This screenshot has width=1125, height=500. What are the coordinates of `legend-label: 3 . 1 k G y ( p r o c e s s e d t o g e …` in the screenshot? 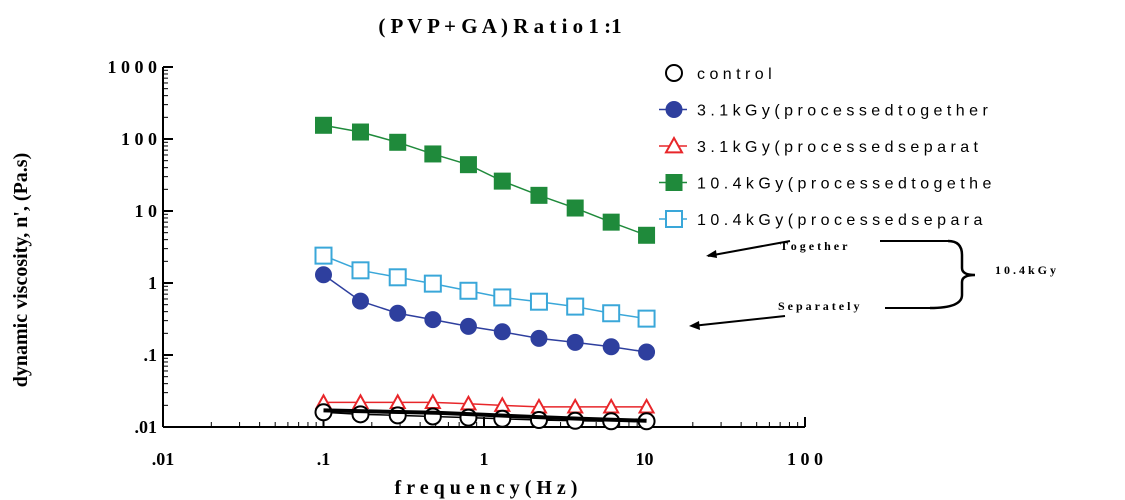 It's located at (842, 111).